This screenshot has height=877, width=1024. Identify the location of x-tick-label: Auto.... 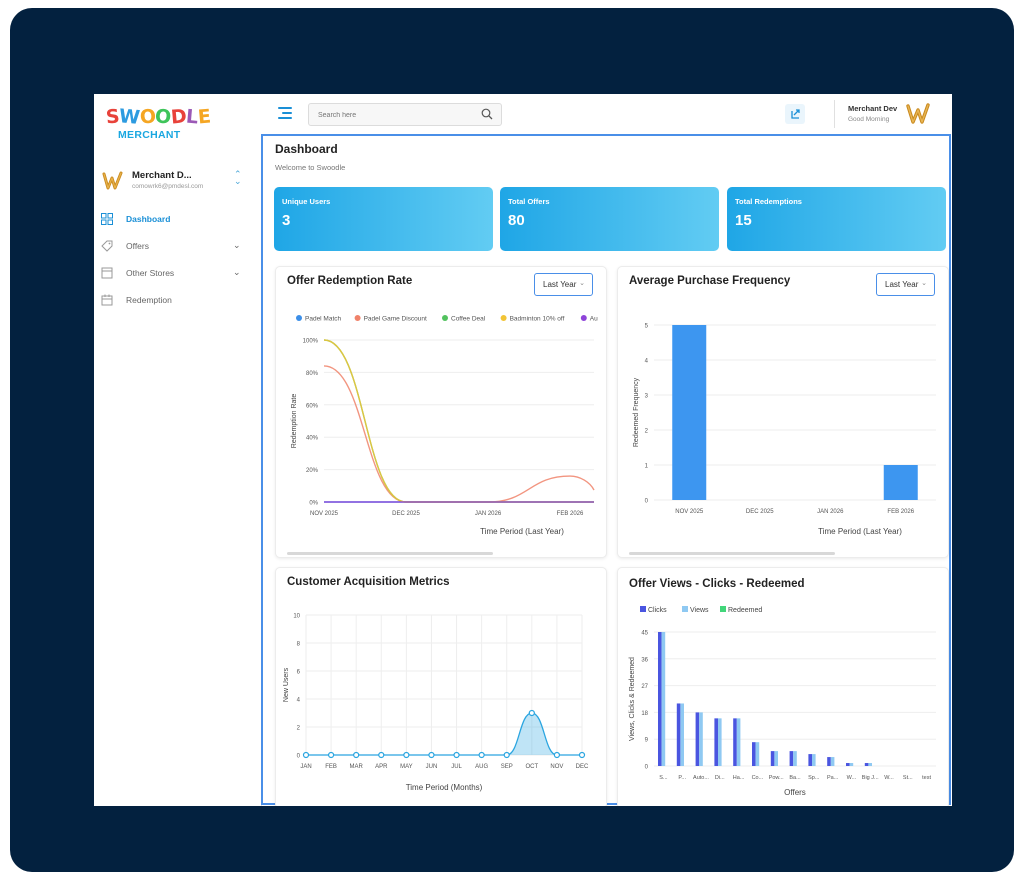
(701, 778).